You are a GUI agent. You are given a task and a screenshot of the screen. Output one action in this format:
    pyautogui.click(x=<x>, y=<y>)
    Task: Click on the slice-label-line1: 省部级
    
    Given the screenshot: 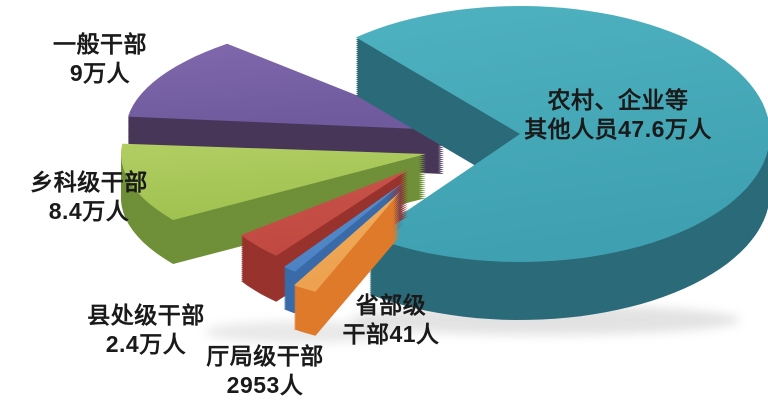 What is the action you would take?
    pyautogui.click(x=391, y=305)
    